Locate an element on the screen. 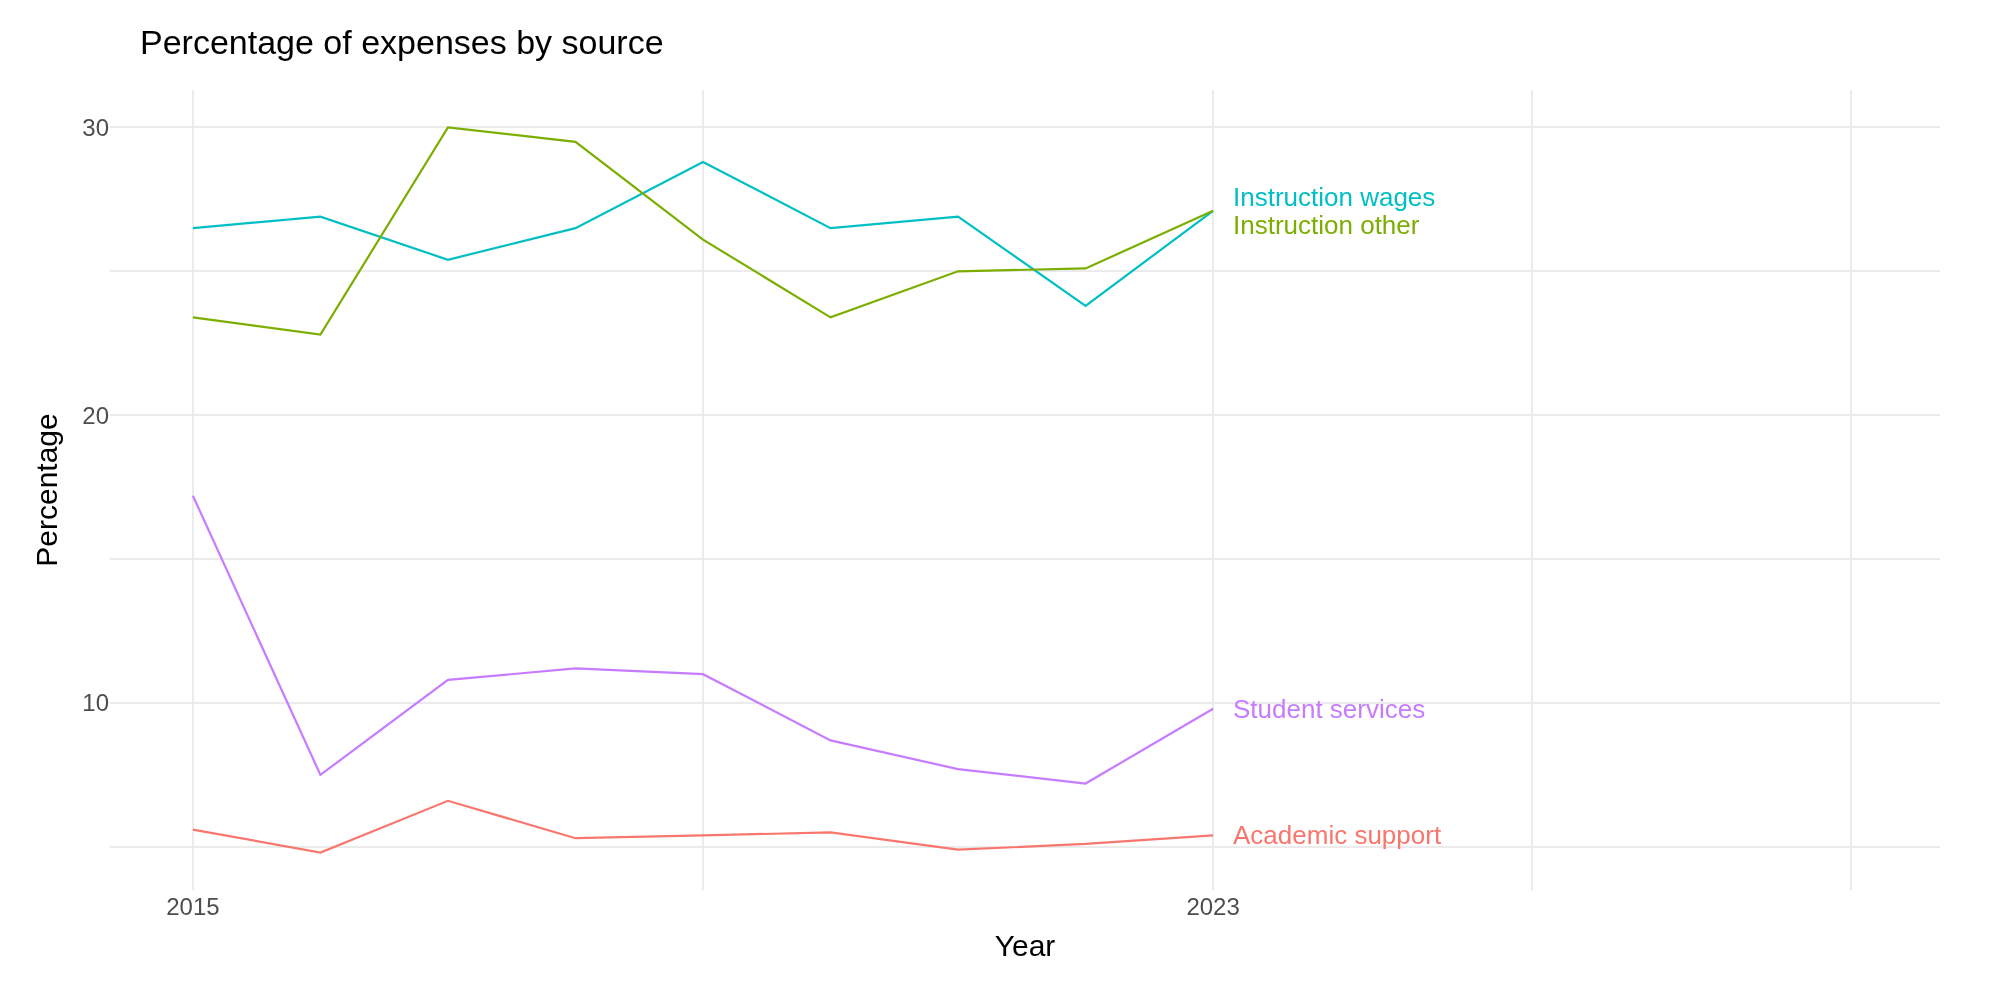 The width and height of the screenshot is (2000, 1000). y-tick-label: 10 is located at coordinates (95, 703).